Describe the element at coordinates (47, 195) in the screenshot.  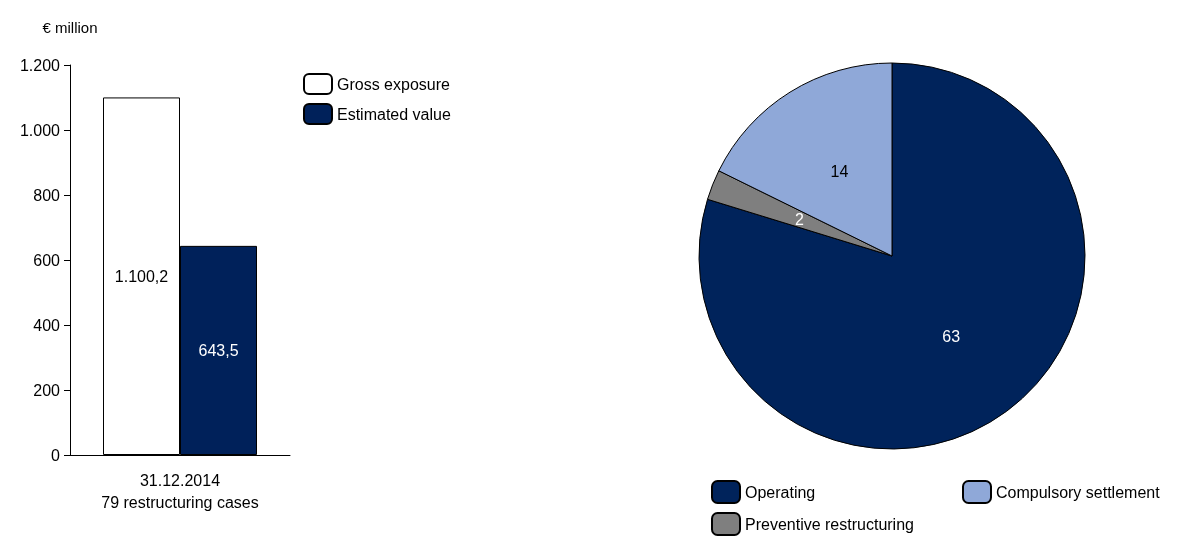
I see `y-tick-label: 800` at that location.